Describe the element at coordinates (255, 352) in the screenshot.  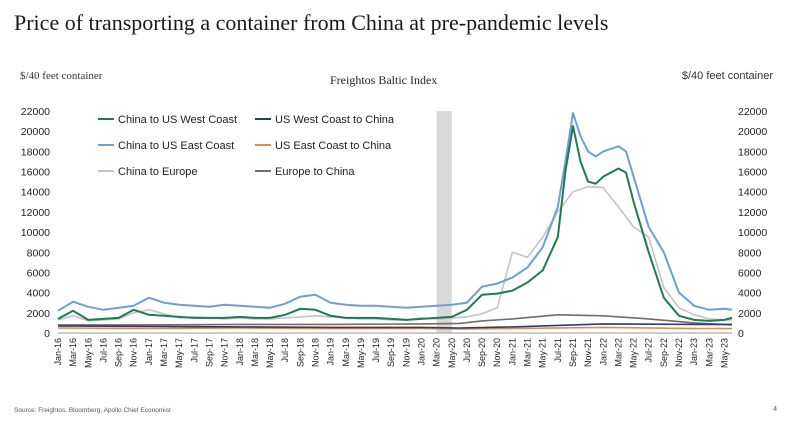
I see `x-tick-Mar-18: Mar-18` at that location.